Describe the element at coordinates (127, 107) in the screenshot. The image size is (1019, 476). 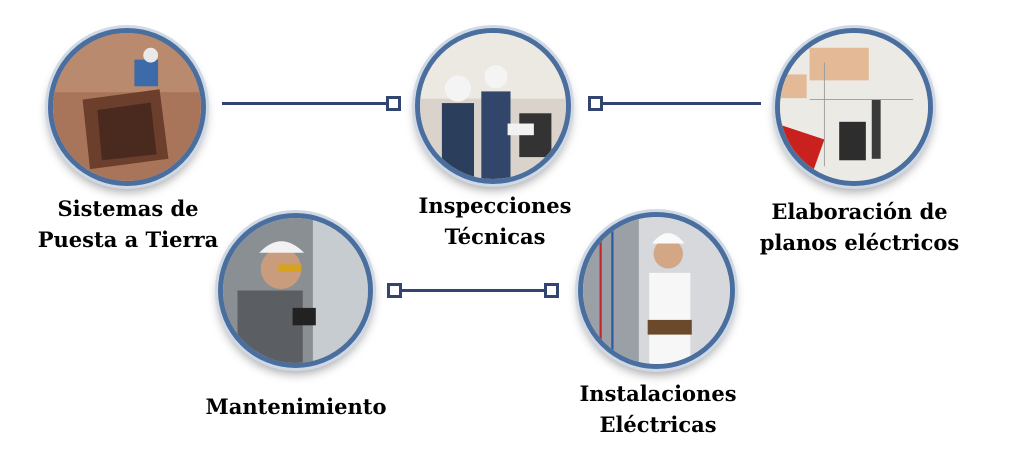
I see `photo-grounding-pit` at that location.